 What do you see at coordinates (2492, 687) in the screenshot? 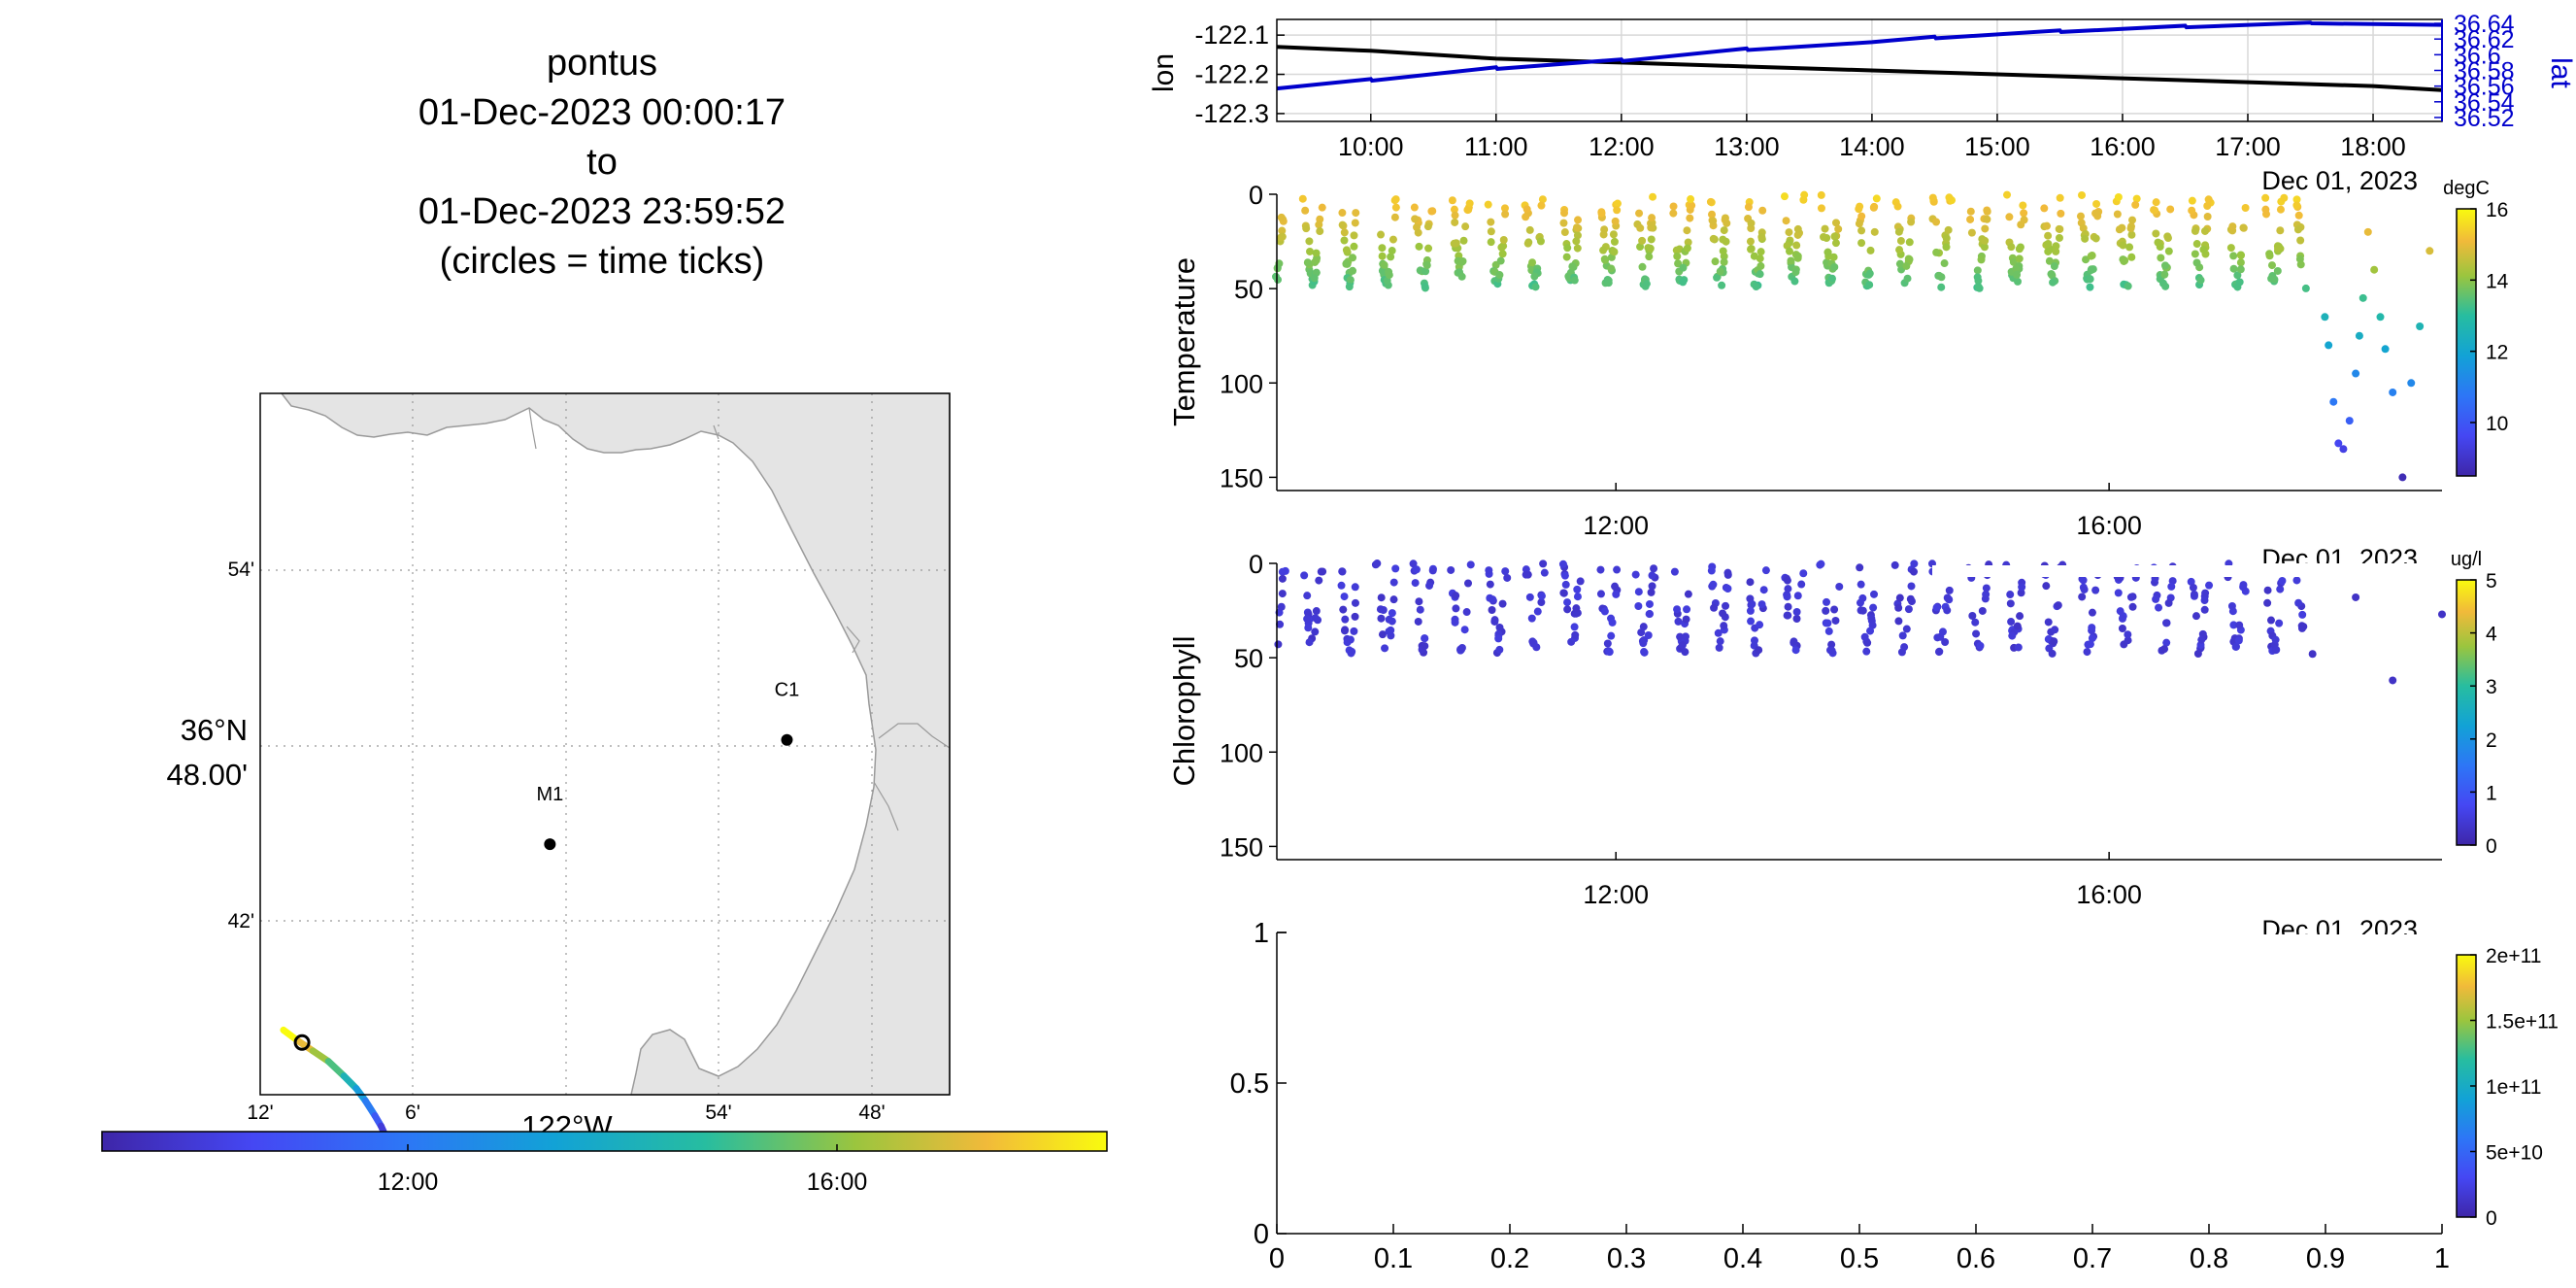
I see `colorbar-tick-label: 3` at bounding box center [2492, 687].